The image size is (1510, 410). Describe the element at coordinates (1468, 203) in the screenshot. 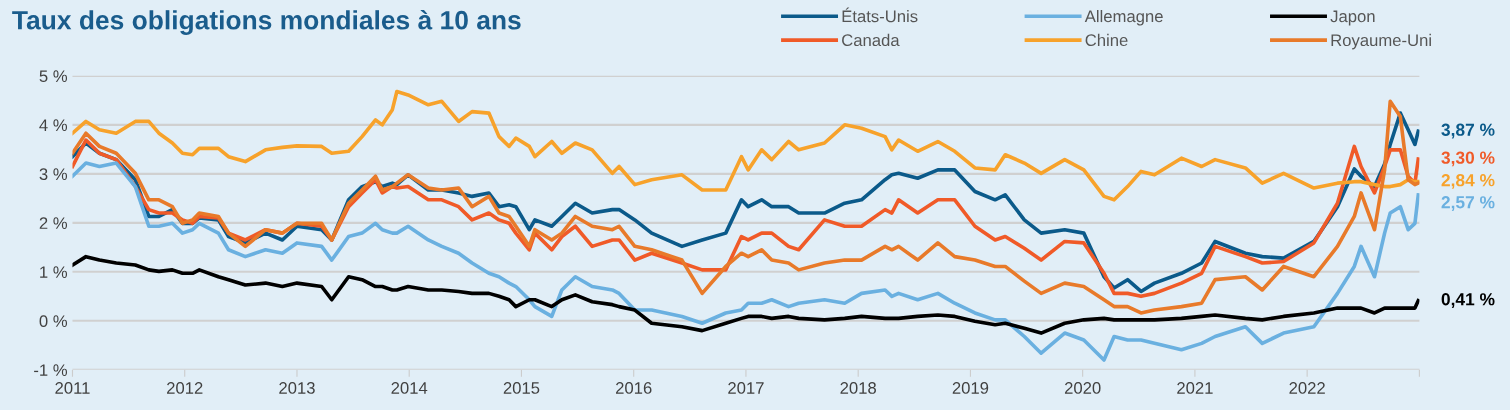

I see `data-label: 2,57 %` at that location.